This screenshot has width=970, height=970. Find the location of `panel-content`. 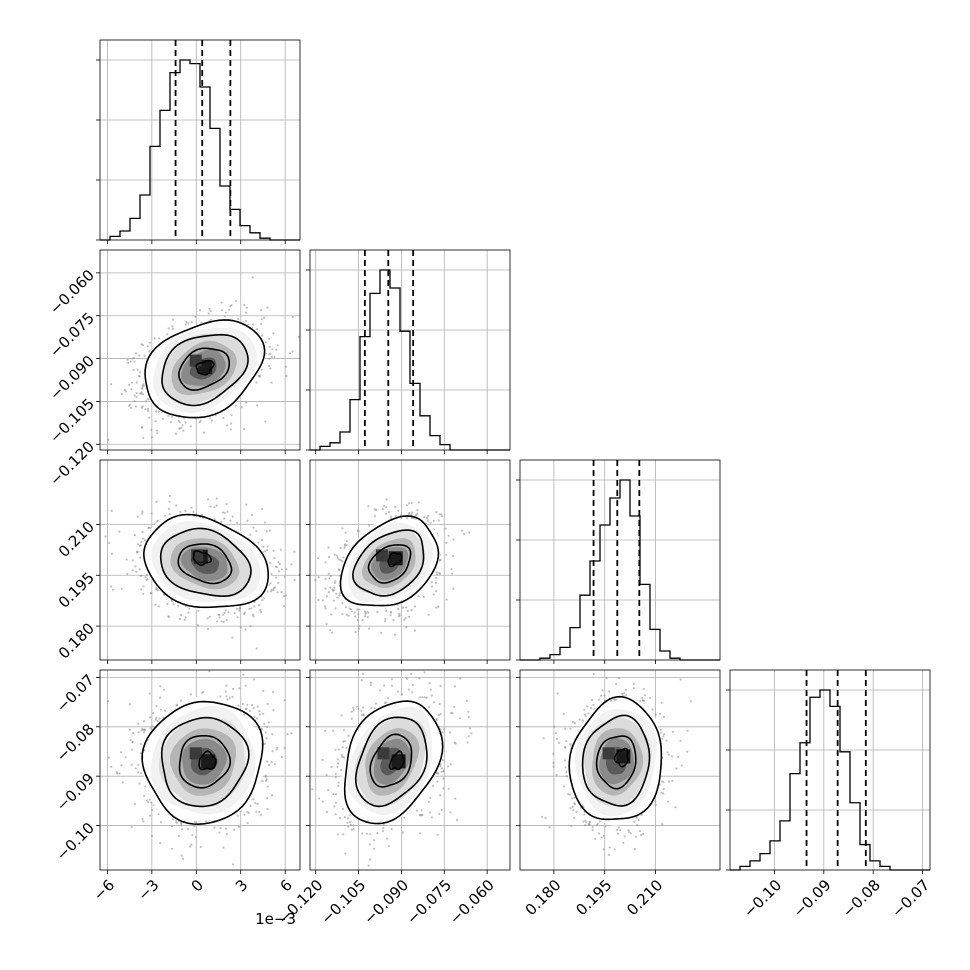

panel-content is located at coordinates (200, 770).